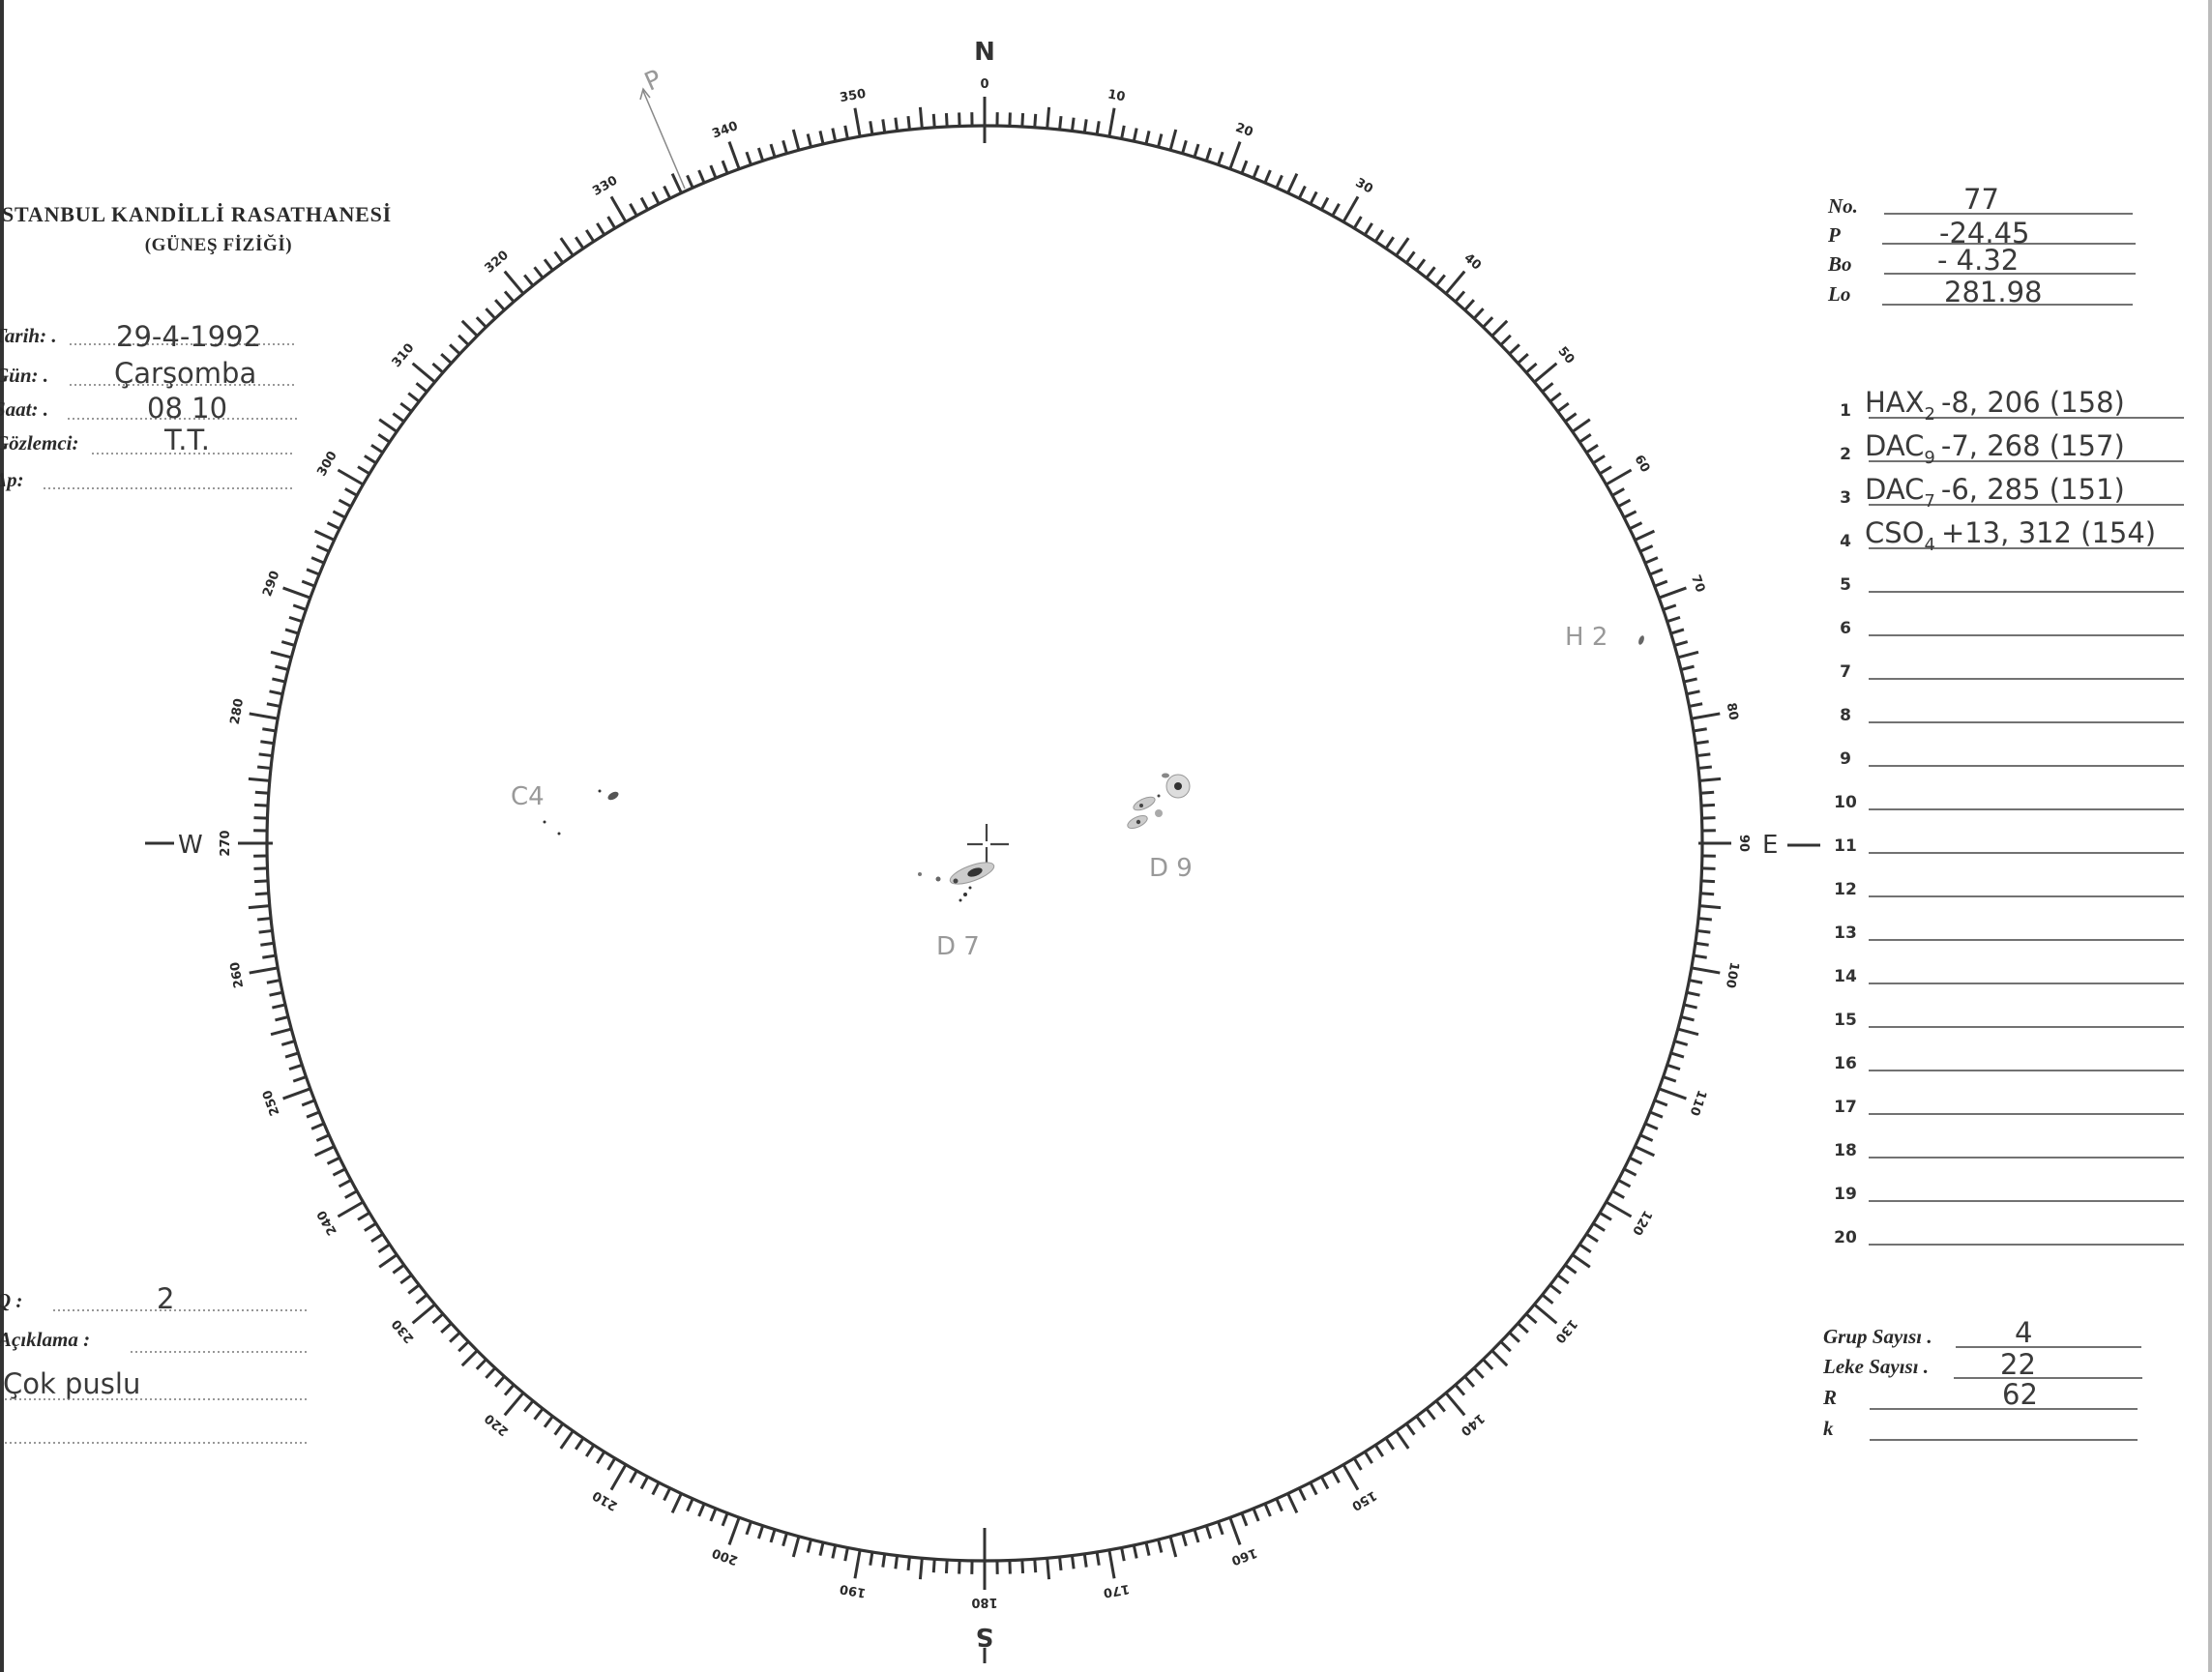  I want to click on dial-degree-label: 300, so click(327, 464).